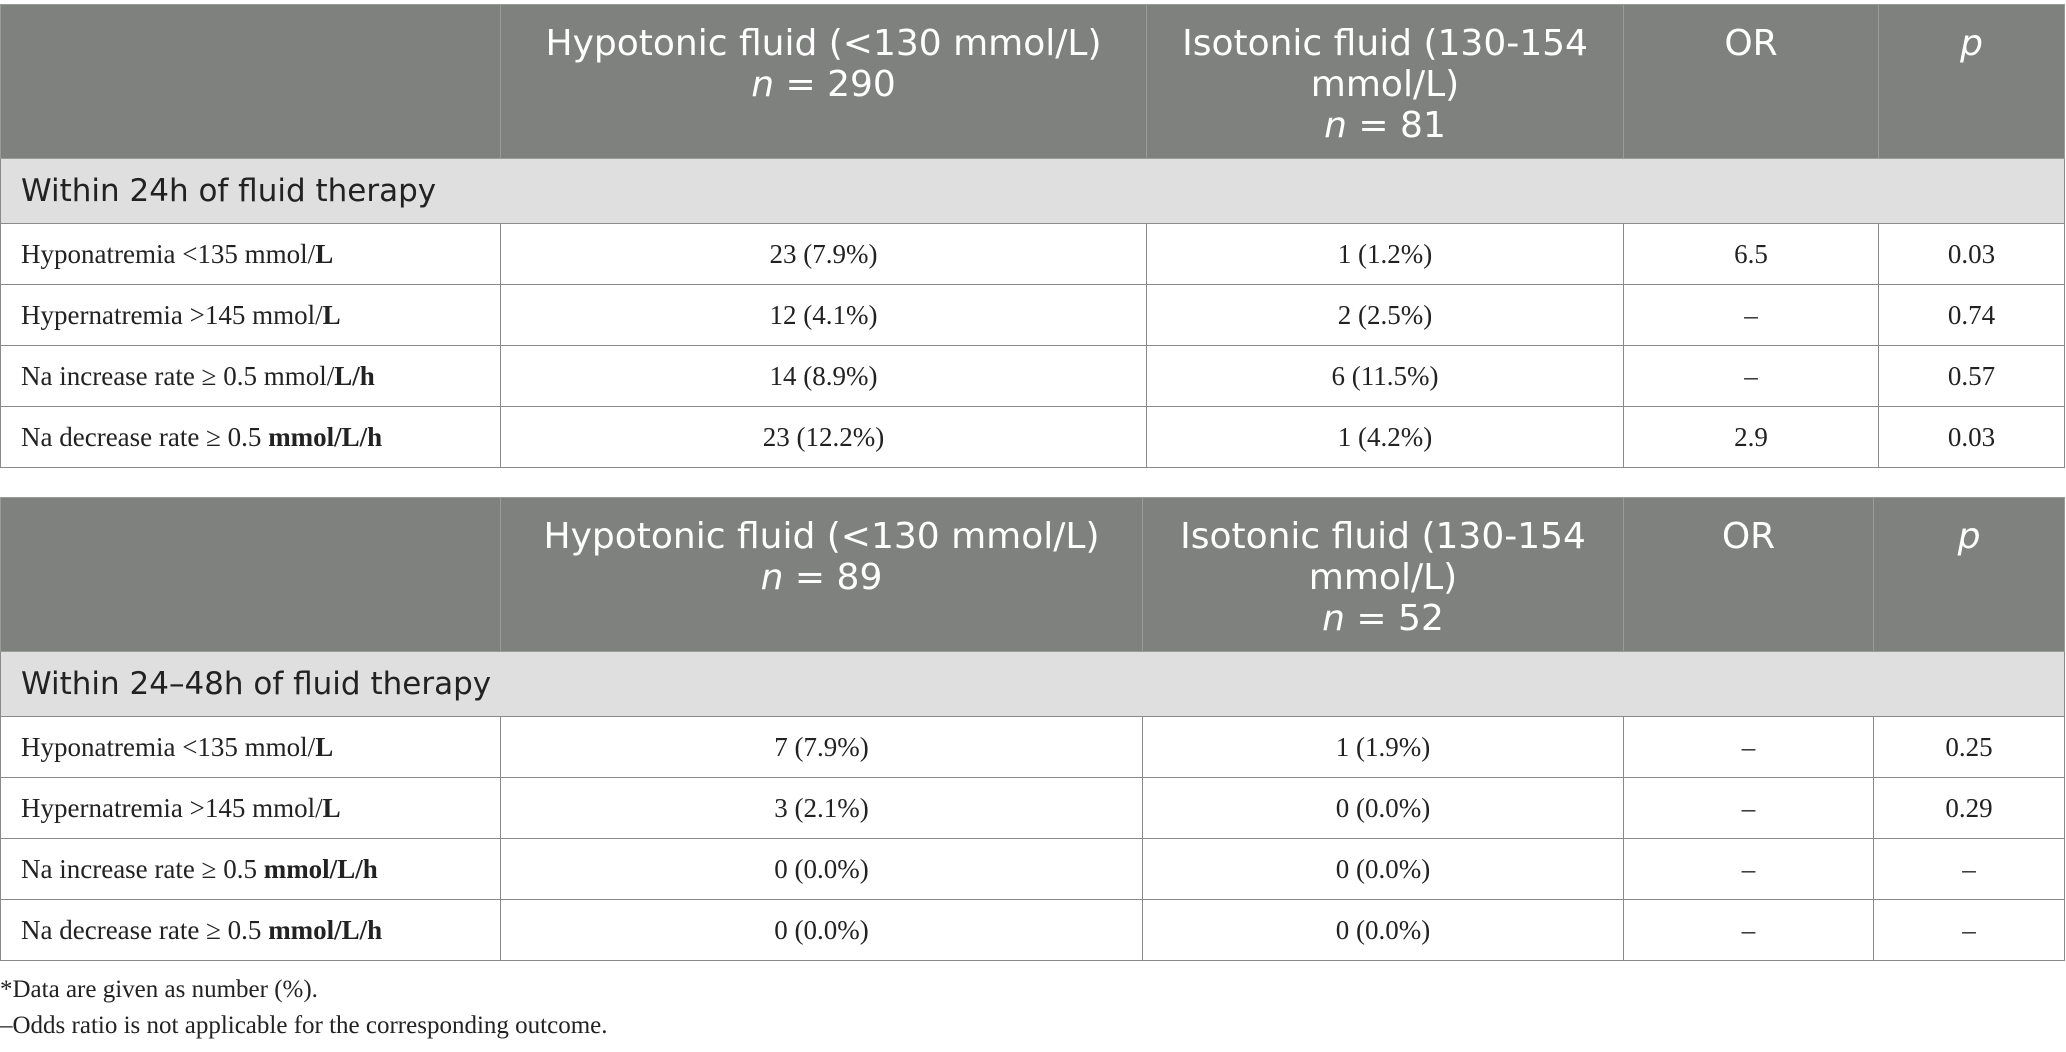  What do you see at coordinates (1385, 125) in the screenshot?
I see `header-isotonic-n: n = 81` at bounding box center [1385, 125].